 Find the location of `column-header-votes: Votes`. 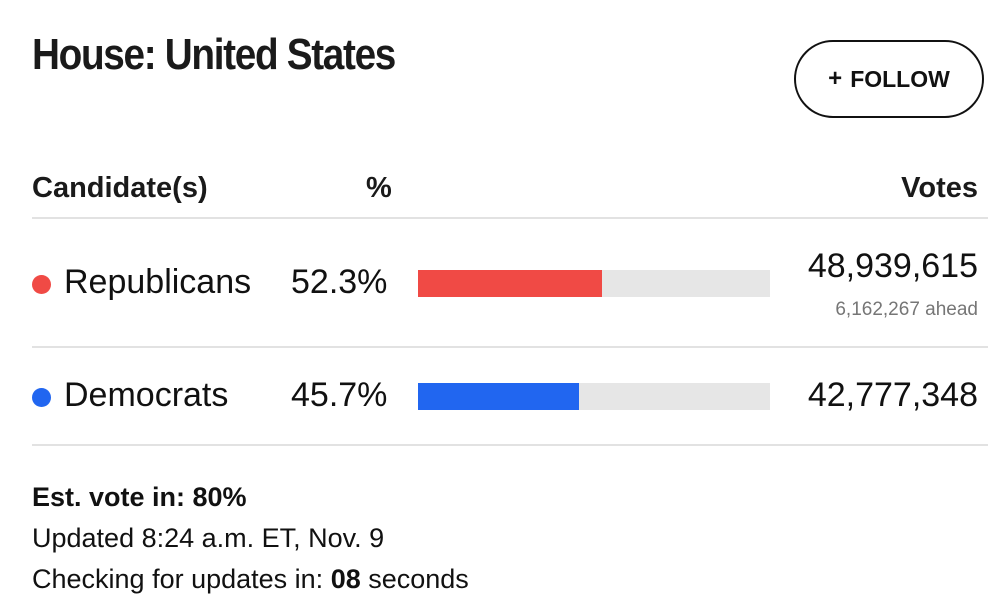

column-header-votes: Votes is located at coordinates (939, 188).